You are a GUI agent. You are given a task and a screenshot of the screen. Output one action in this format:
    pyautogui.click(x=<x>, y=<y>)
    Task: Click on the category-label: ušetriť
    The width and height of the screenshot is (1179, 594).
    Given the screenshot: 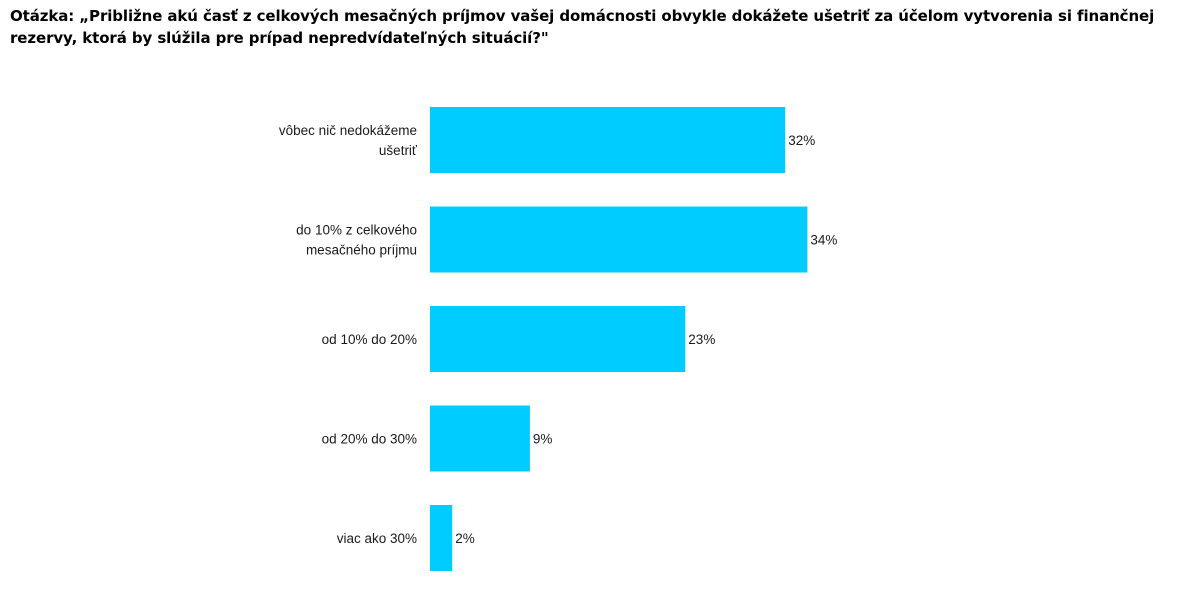 What is the action you would take?
    pyautogui.click(x=398, y=150)
    